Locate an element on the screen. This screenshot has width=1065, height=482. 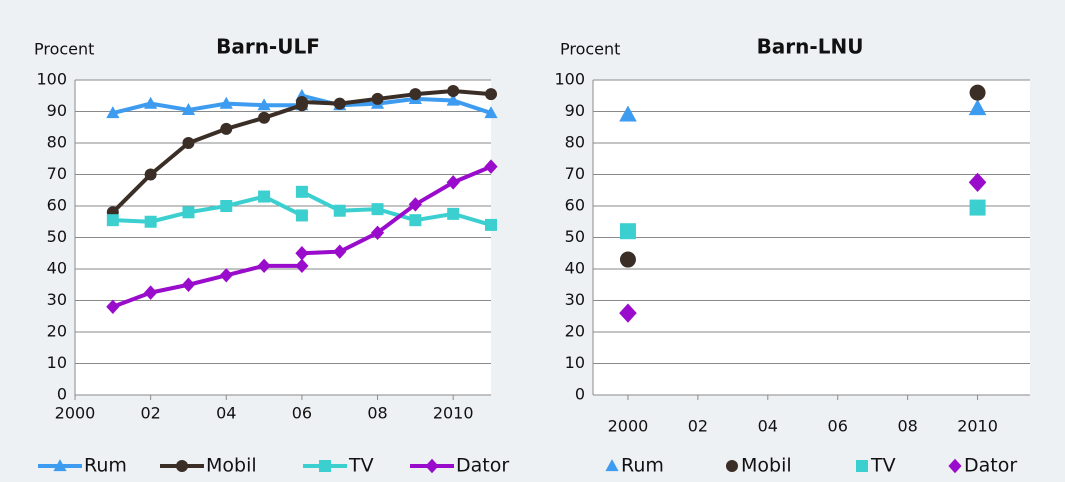
chart-title: Barn-LNU is located at coordinates (810, 47).